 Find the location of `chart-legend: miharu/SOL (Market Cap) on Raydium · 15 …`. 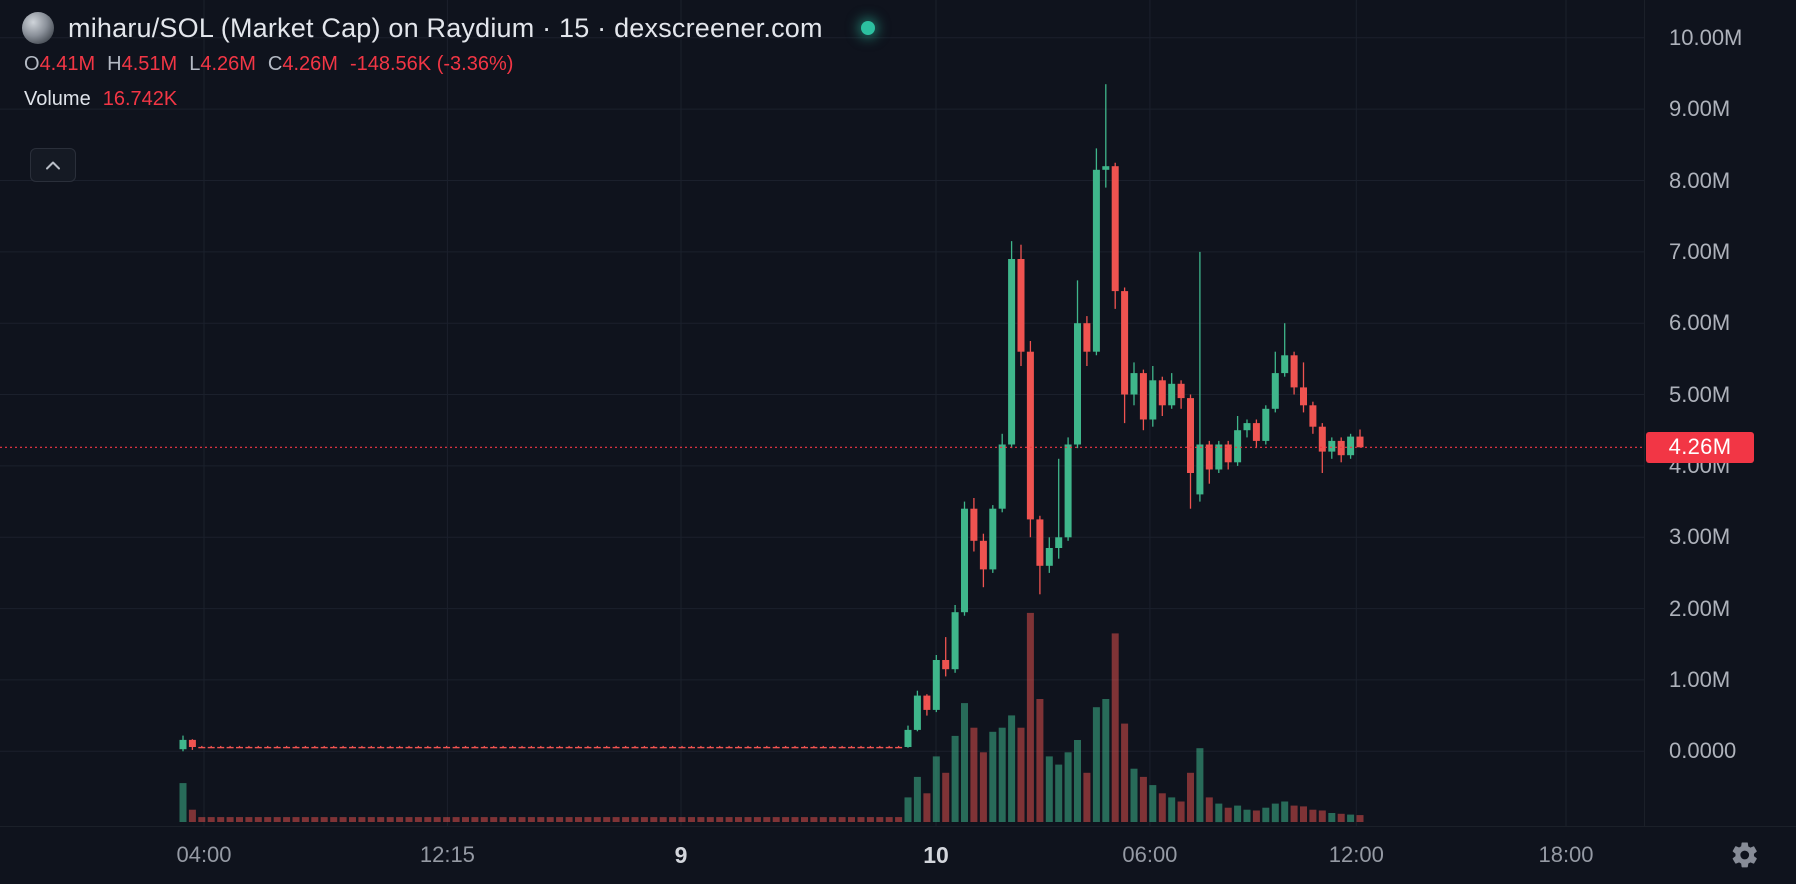

chart-legend: miharu/SOL (Market Cap) on Raydium · 15 … is located at coordinates (448, 61).